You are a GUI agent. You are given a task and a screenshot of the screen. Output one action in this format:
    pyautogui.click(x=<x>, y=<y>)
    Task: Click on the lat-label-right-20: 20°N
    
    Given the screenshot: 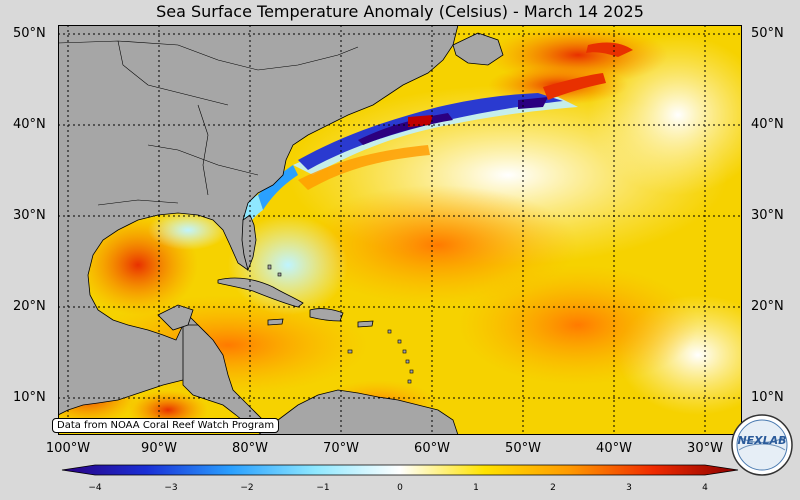 What is the action you would take?
    pyautogui.click(x=767, y=306)
    